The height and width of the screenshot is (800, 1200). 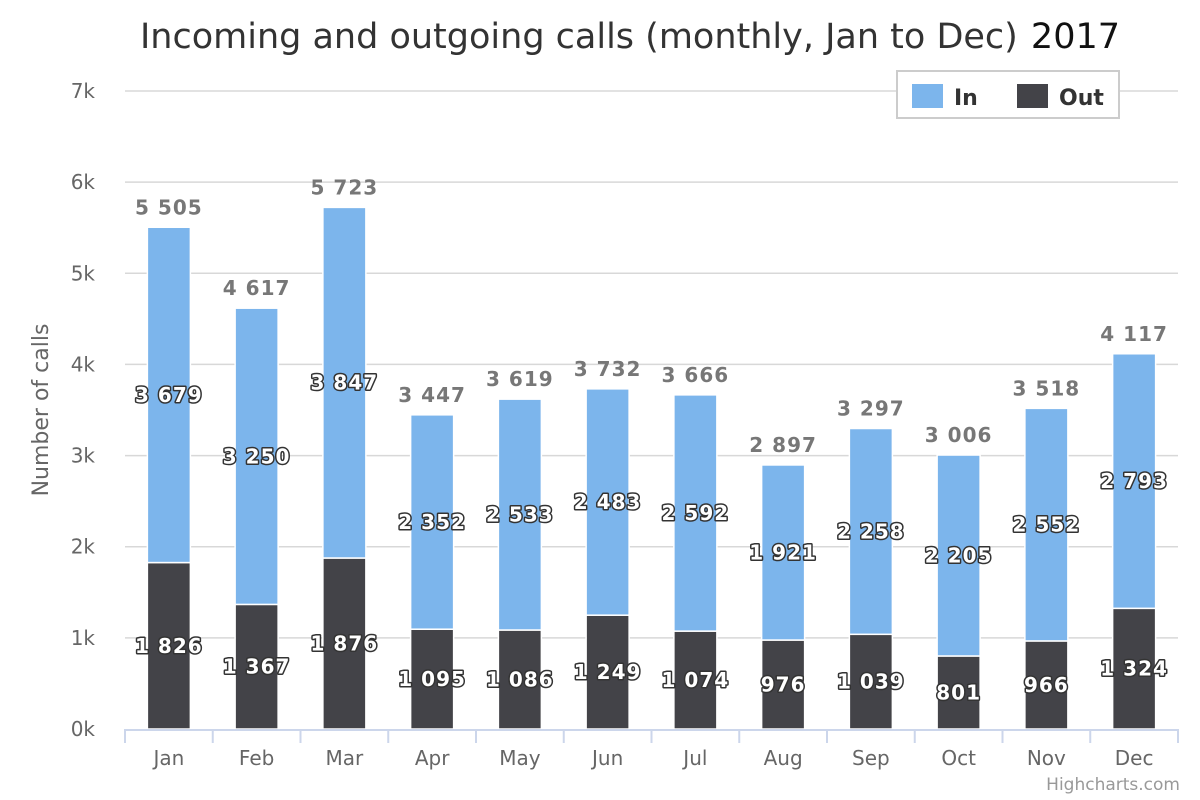 I want to click on data-label-total: 3 732, so click(x=608, y=369).